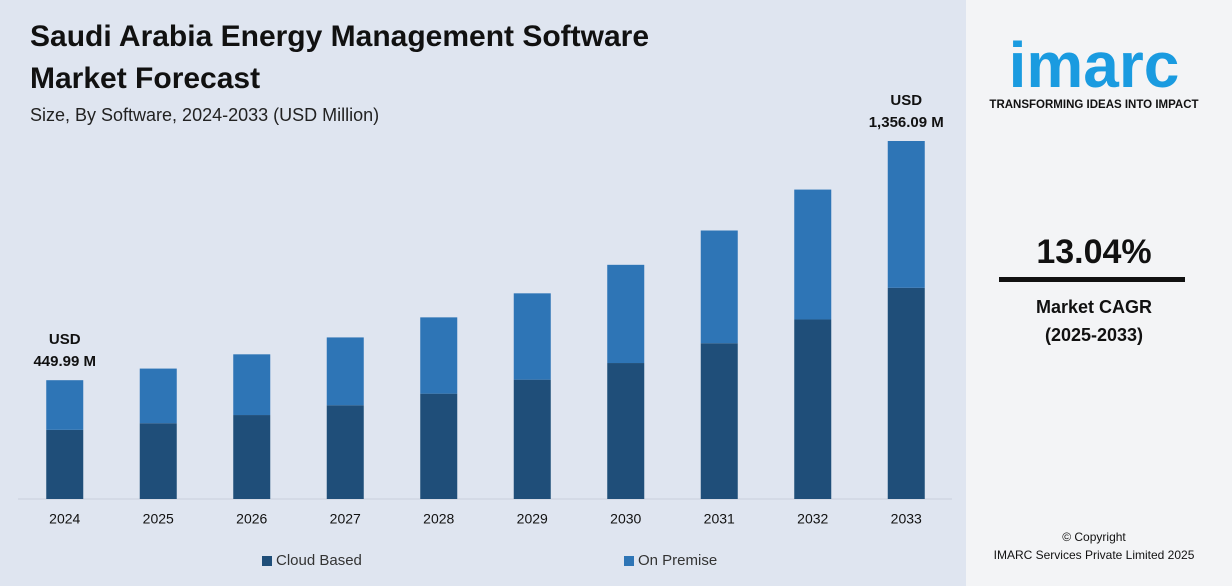 The width and height of the screenshot is (1232, 586). I want to click on total-label: 449.99 M, so click(64, 361).